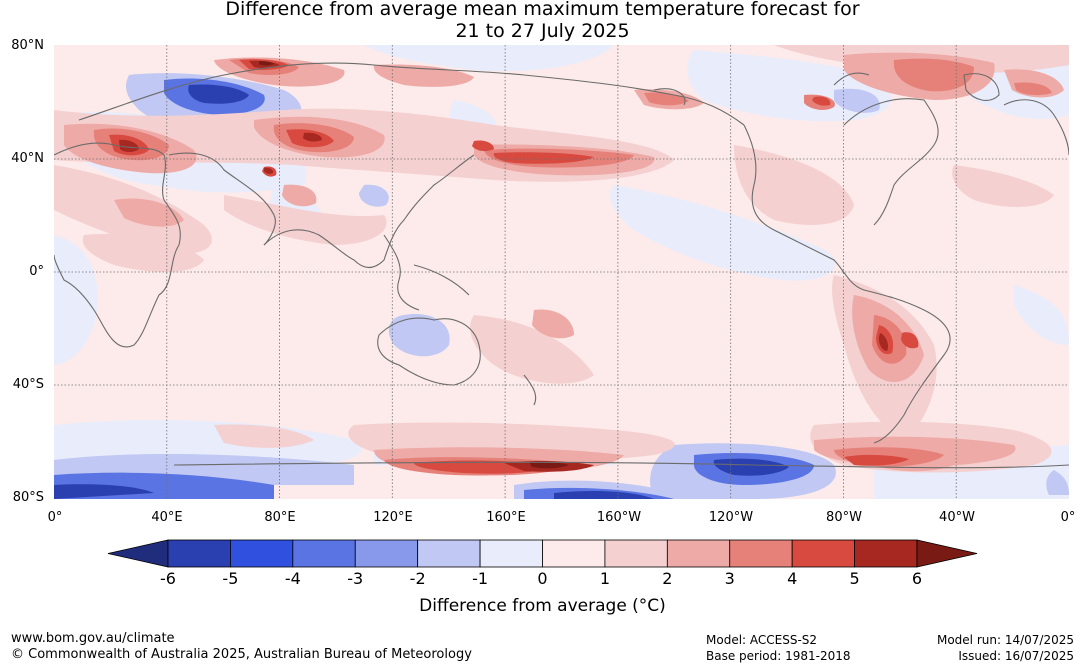 The image size is (1085, 667). I want to click on chart-subtitle: 21 to 27 July 2025, so click(542, 31).